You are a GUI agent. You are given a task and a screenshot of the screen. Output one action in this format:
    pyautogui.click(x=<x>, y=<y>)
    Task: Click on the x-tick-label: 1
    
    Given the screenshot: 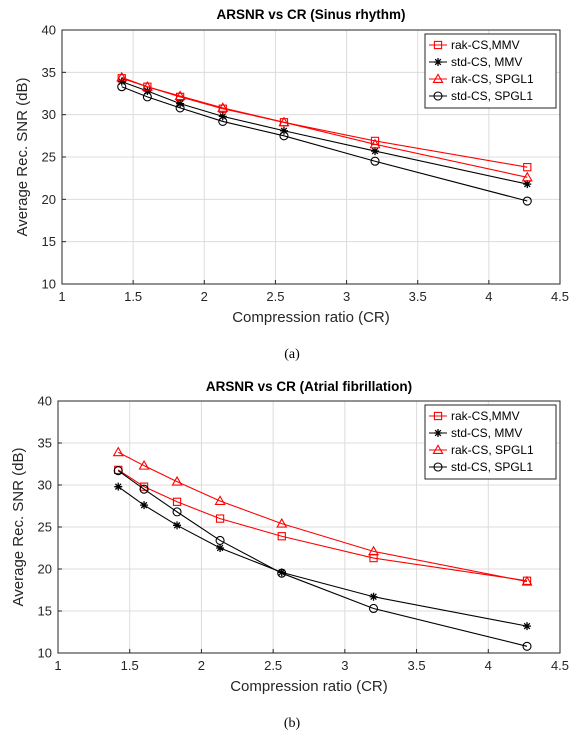 What is the action you would take?
    pyautogui.click(x=57, y=665)
    